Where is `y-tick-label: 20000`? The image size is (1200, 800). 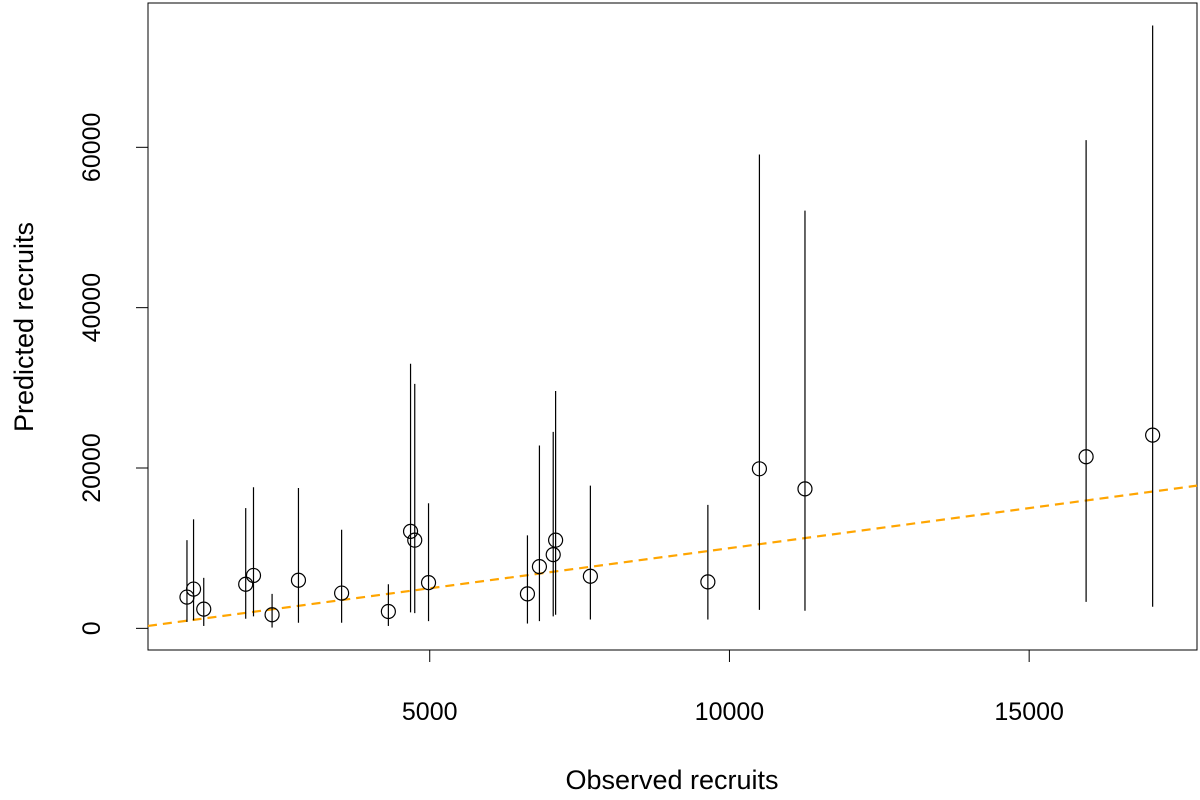 y-tick-label: 20000 is located at coordinates (92, 468).